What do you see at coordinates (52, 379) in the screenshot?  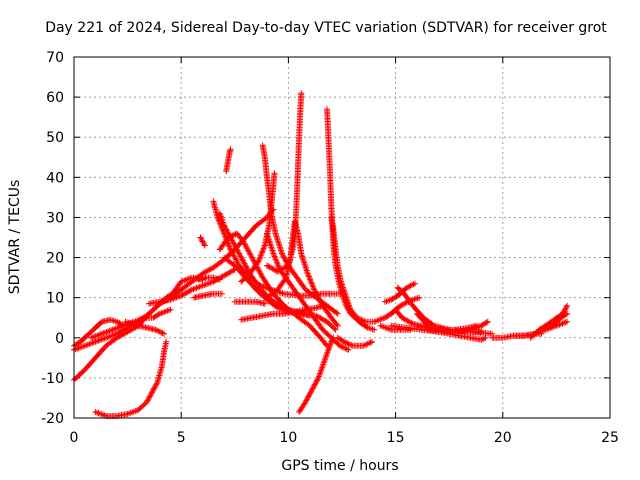 I see `y-tick-label: -10` at bounding box center [52, 379].